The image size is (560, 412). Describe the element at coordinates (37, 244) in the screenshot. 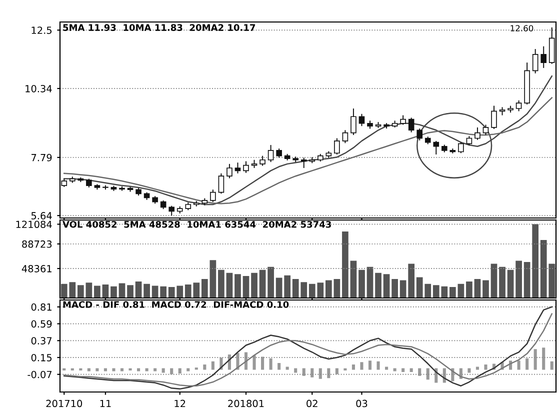

I see `y-tick-label: 88723` at that location.